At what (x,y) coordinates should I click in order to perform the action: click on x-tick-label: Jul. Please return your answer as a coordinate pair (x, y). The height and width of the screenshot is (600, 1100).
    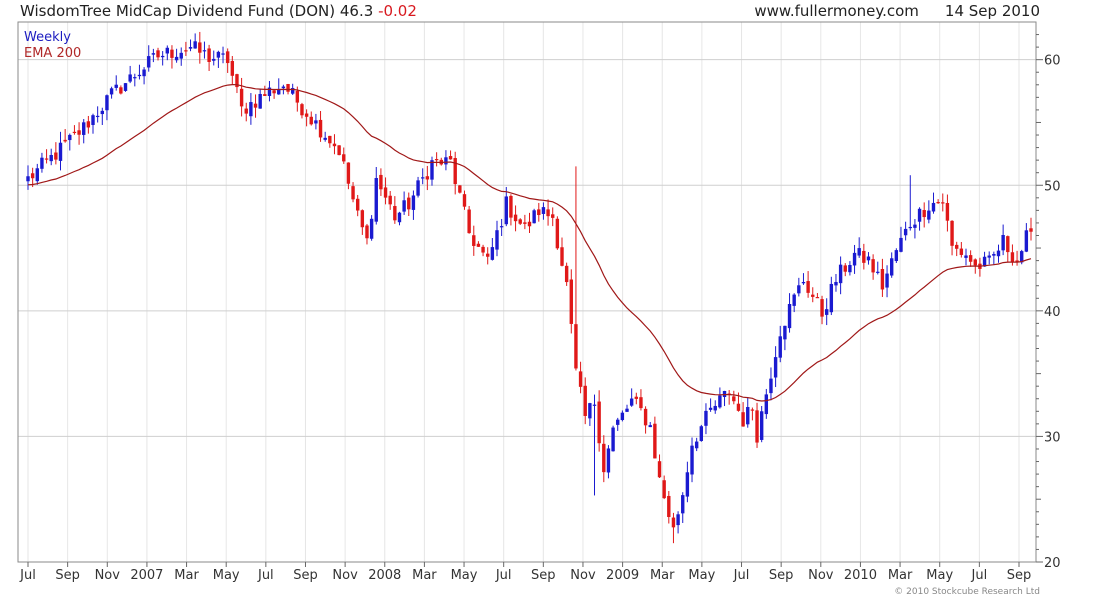
    Looking at the image, I should click on (503, 575).